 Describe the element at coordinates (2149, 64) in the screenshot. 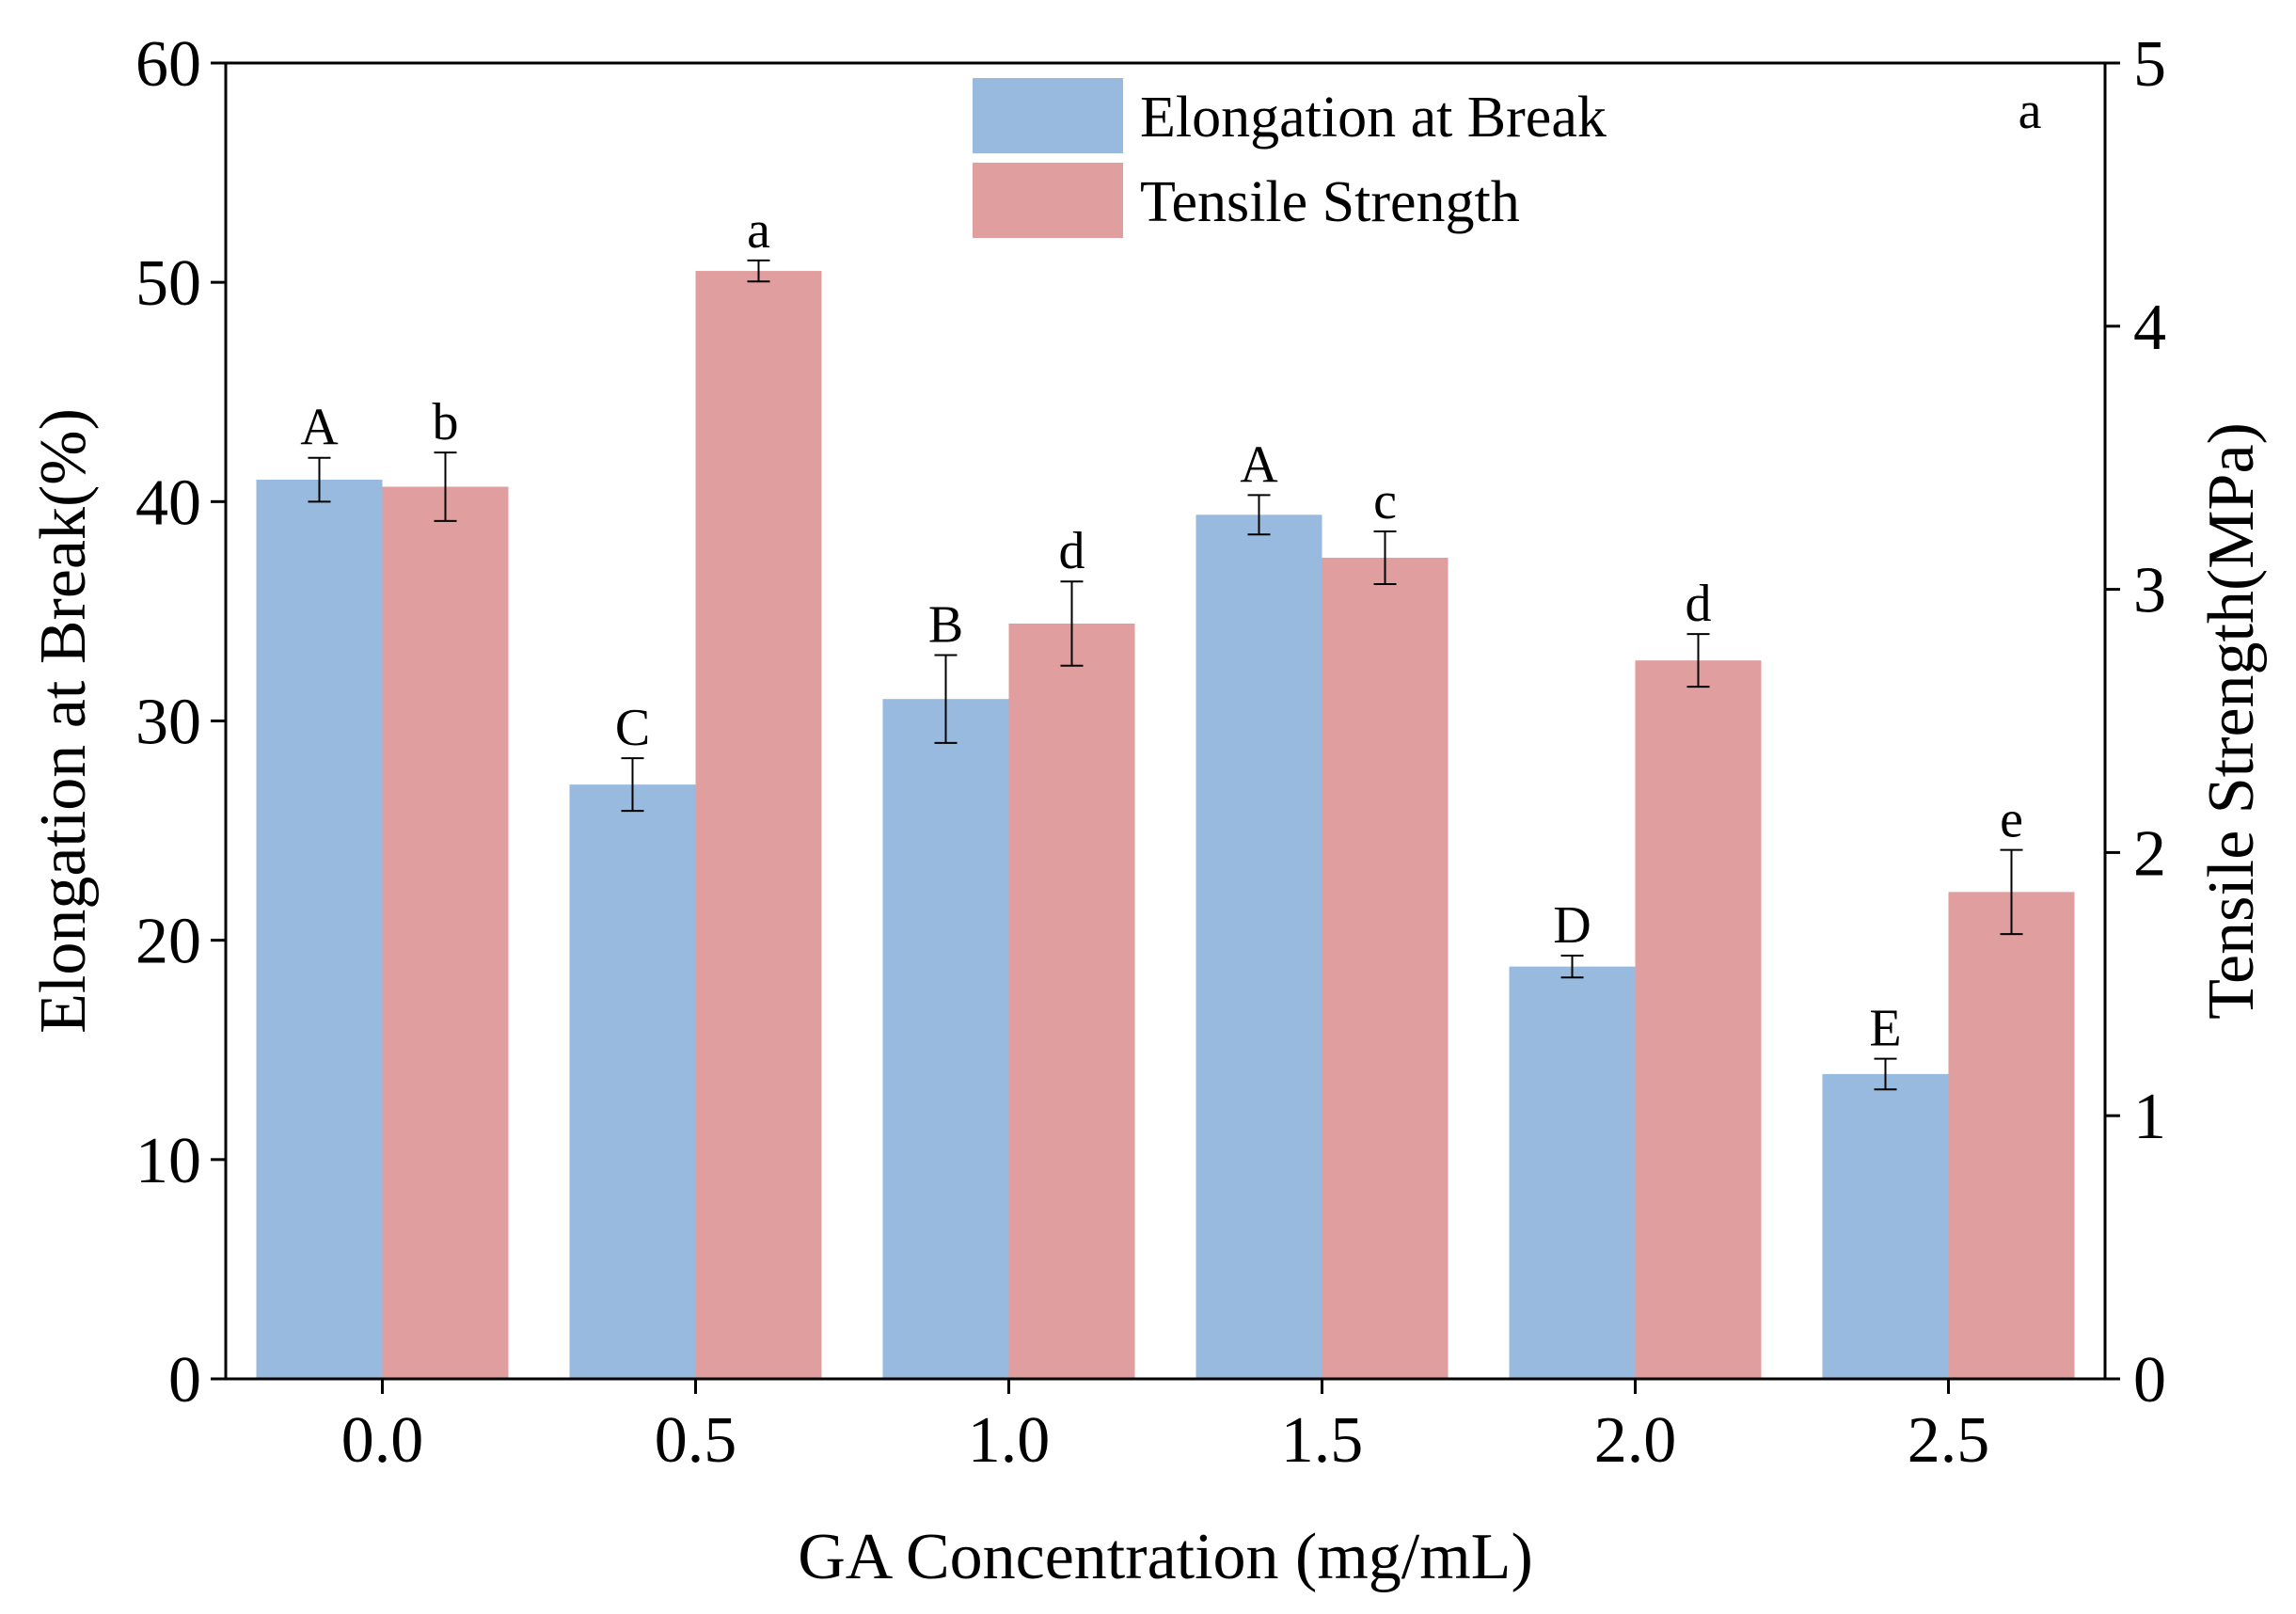

I see `y2-tick-label: 5` at that location.